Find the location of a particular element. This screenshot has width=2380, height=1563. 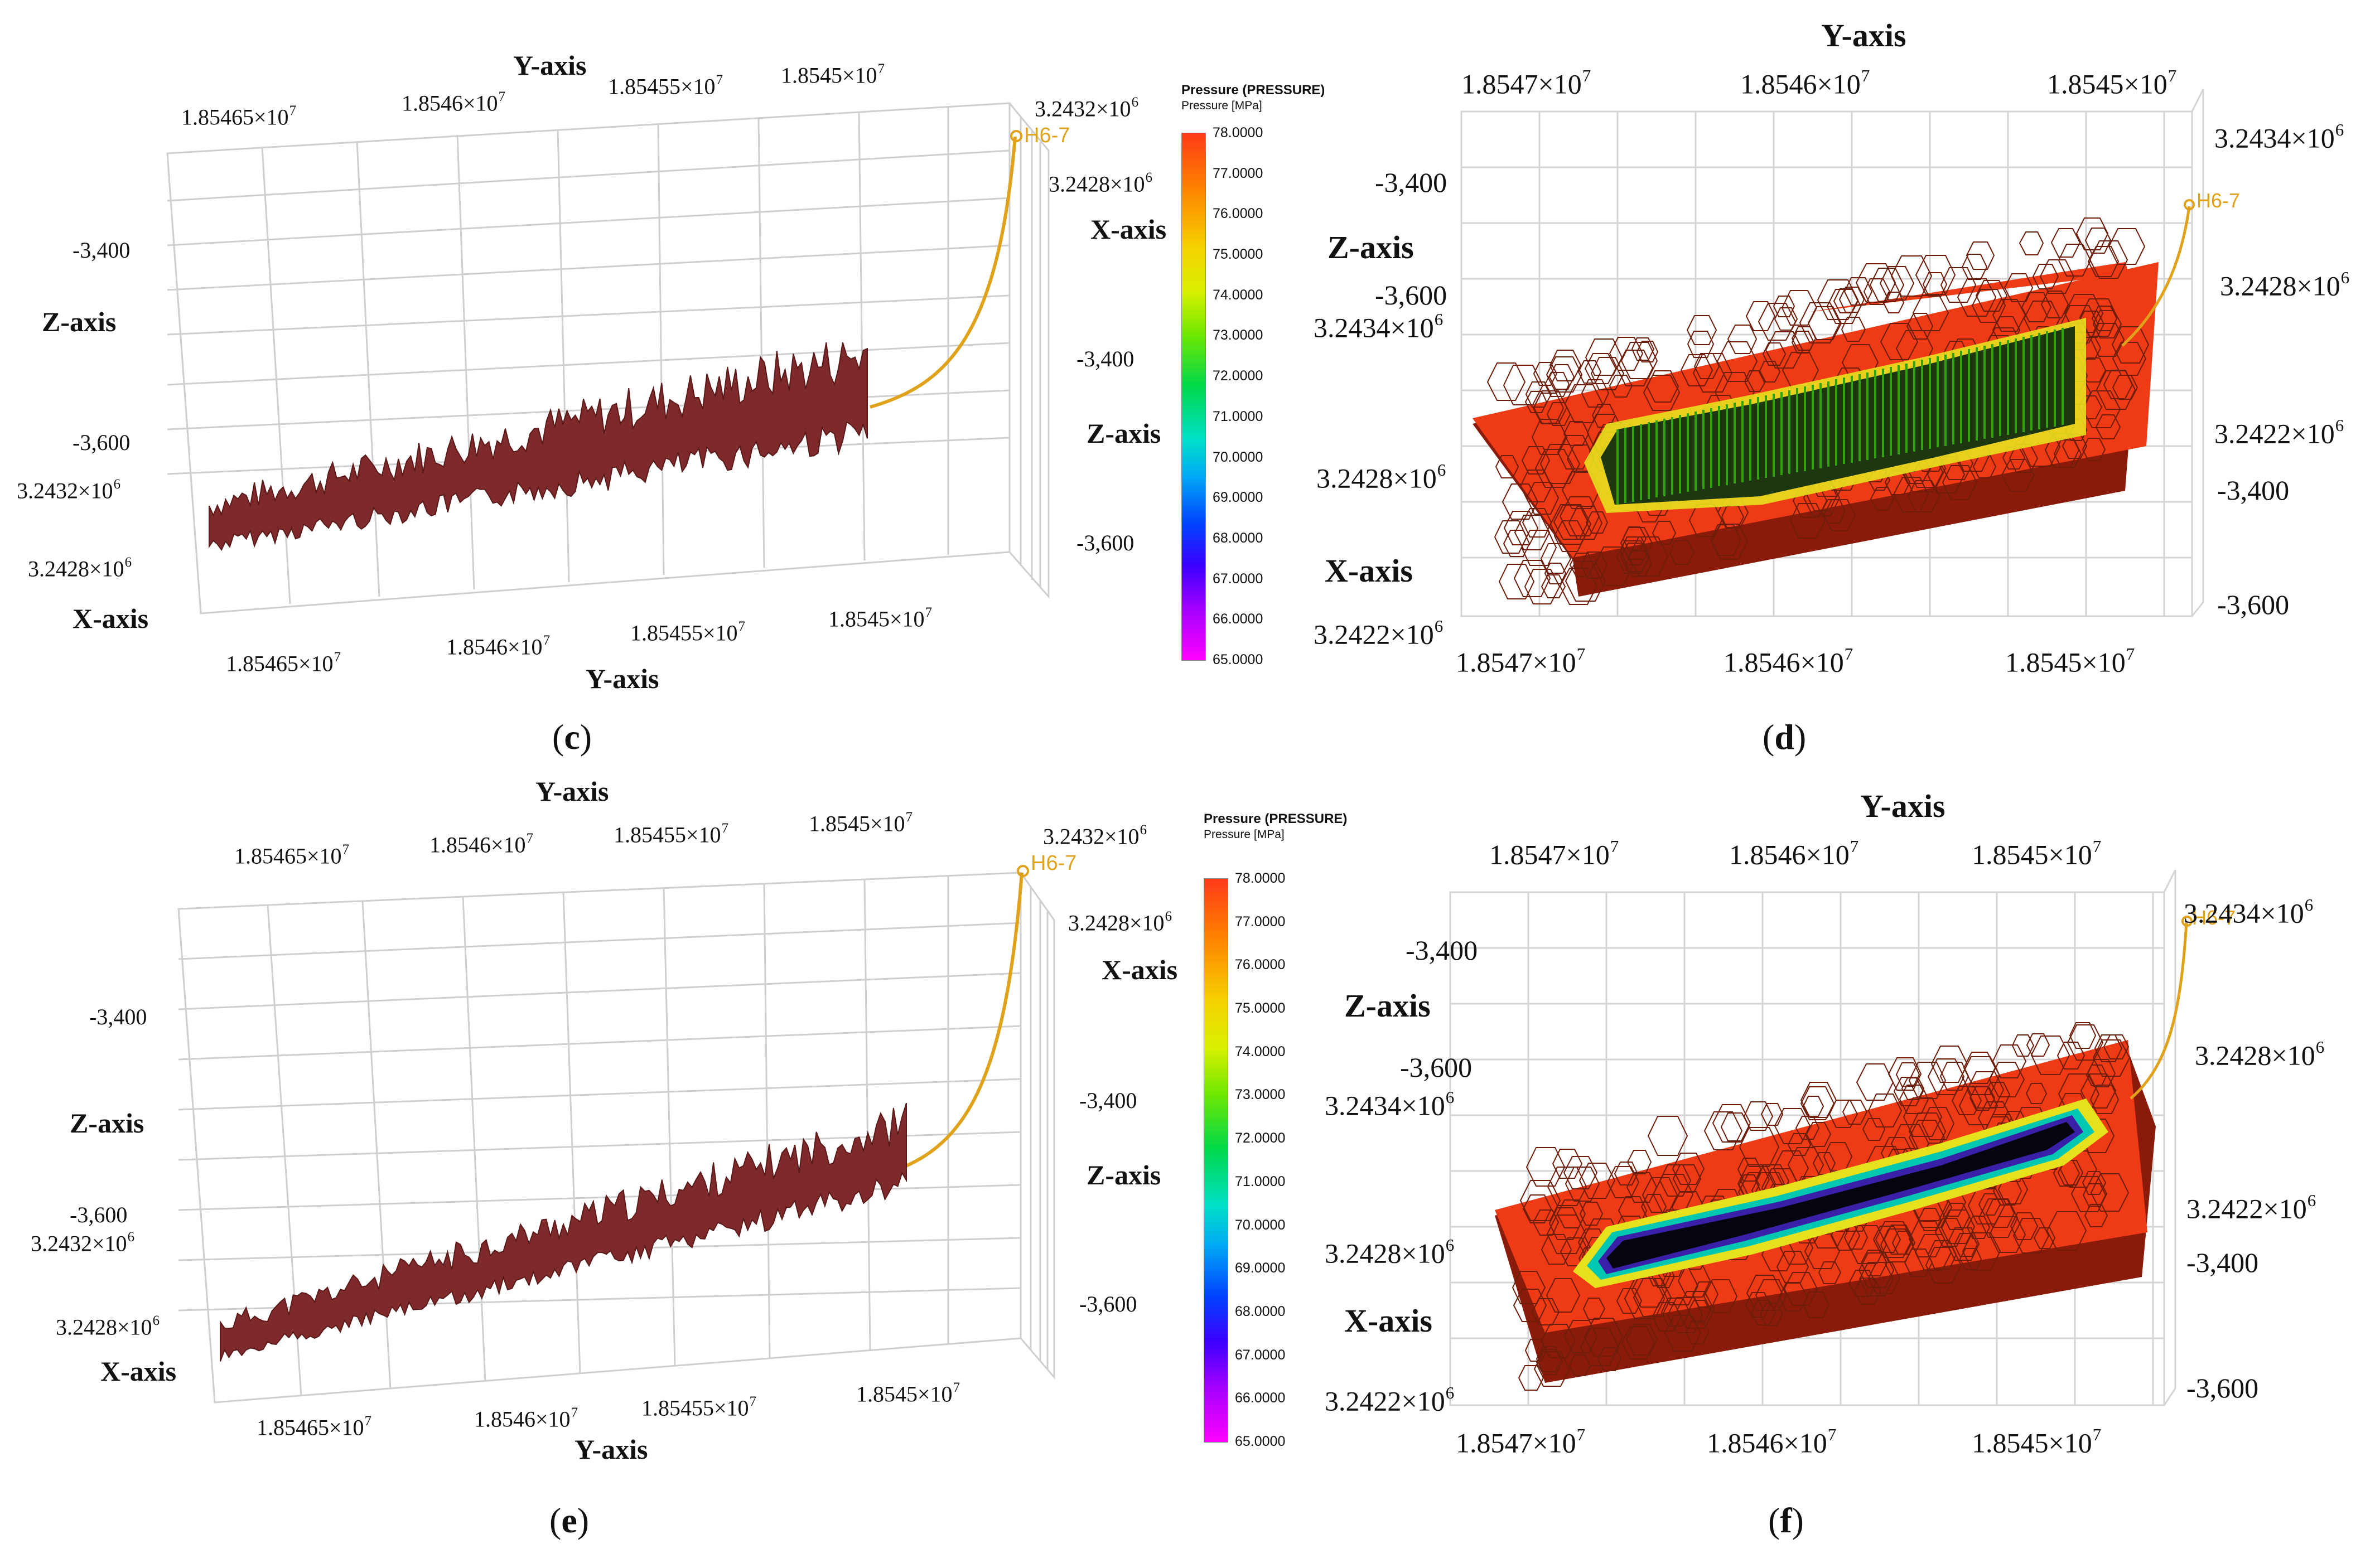

panel-c-x-axis-label-right: X-axis is located at coordinates (1128, 230).